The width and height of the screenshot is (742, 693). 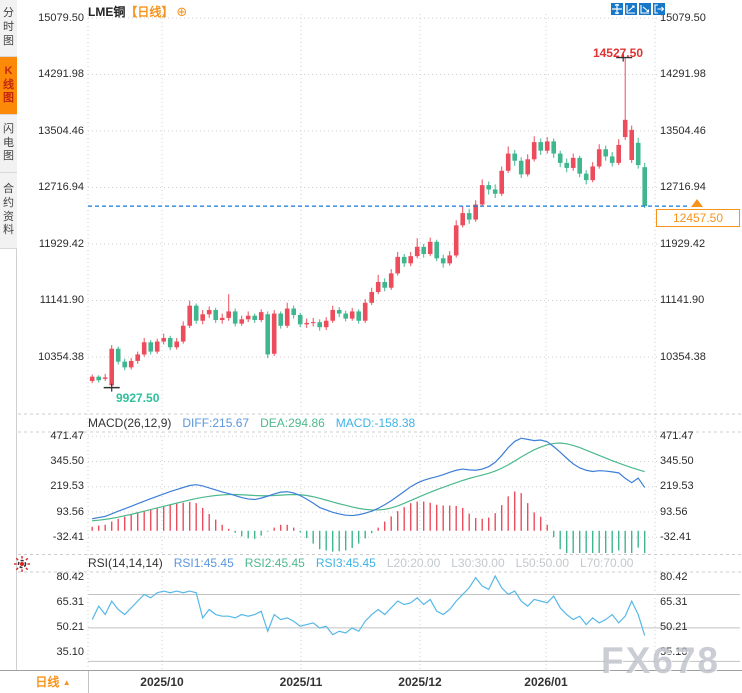 What do you see at coordinates (546, 682) in the screenshot?
I see `x-axis-date-label: 2026/01` at bounding box center [546, 682].